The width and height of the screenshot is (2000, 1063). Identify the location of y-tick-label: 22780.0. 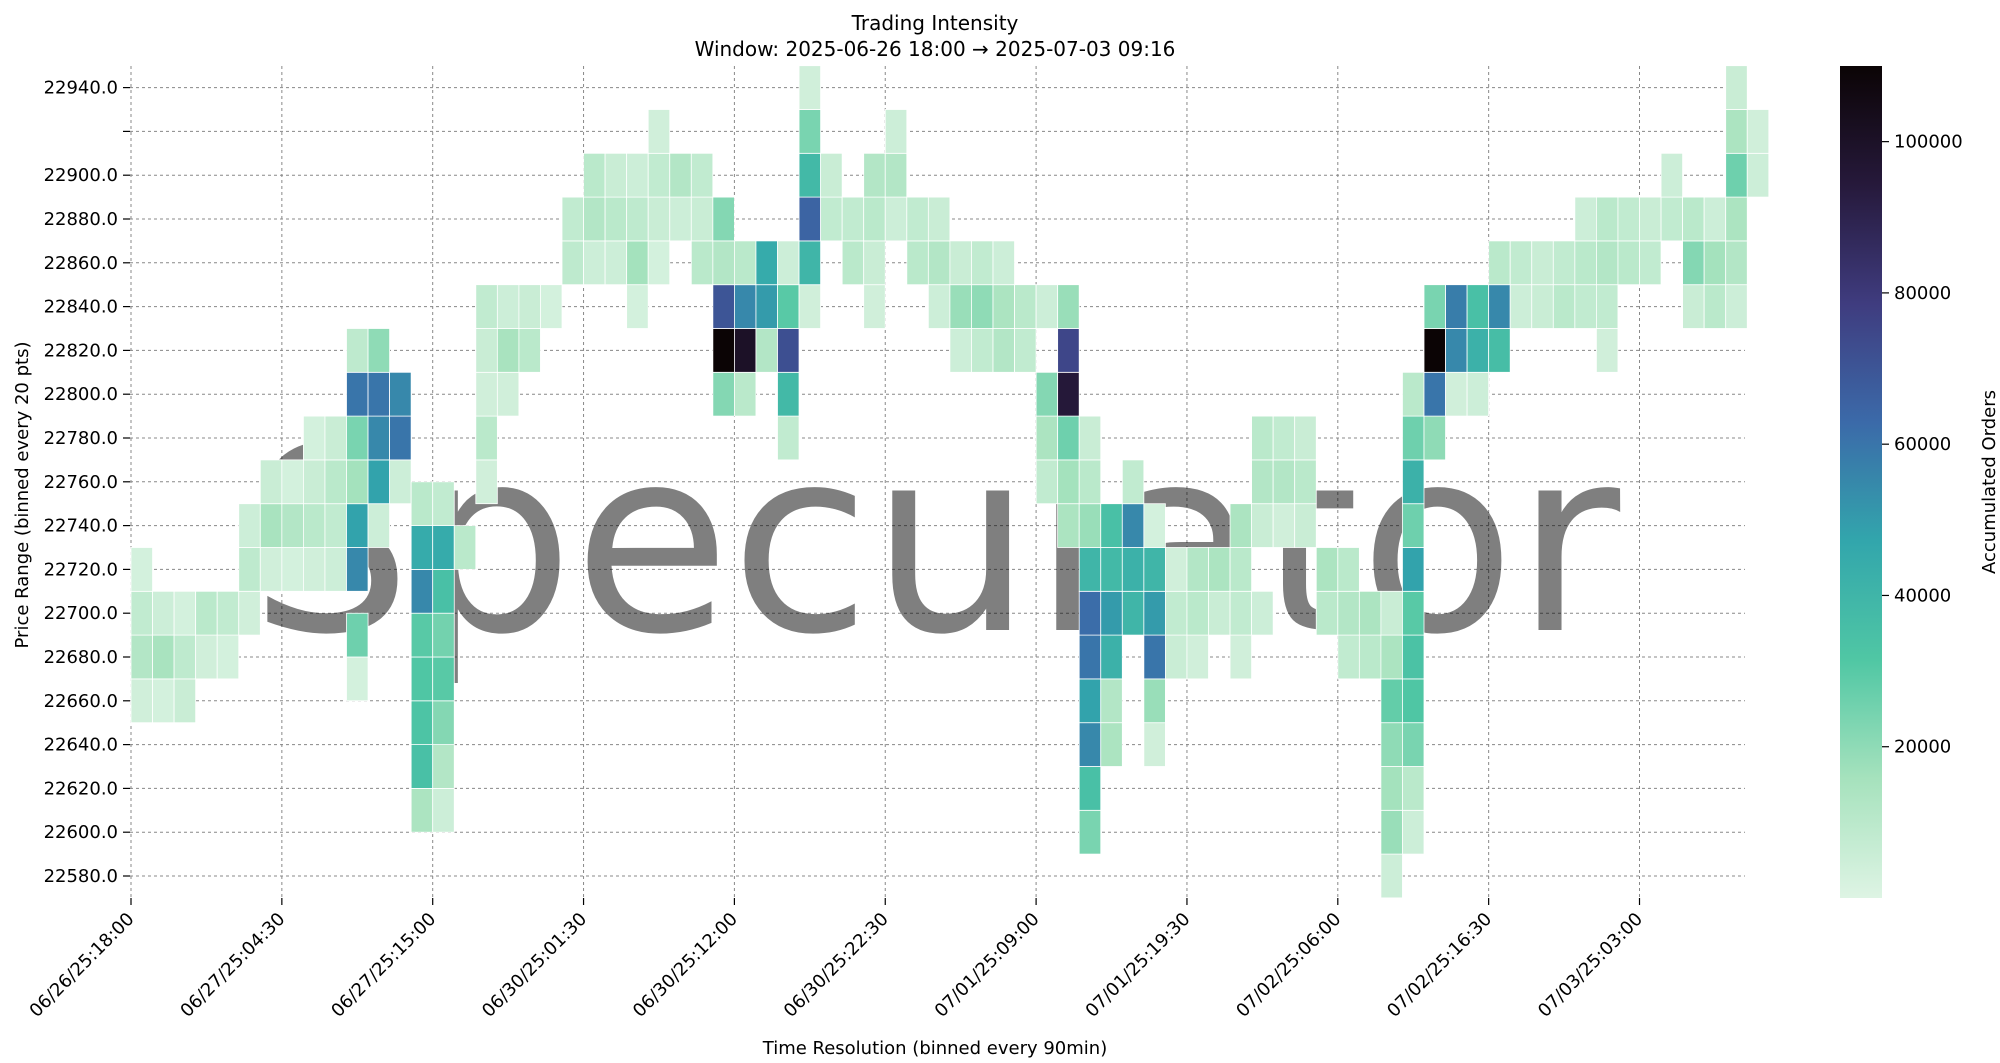
(81, 438).